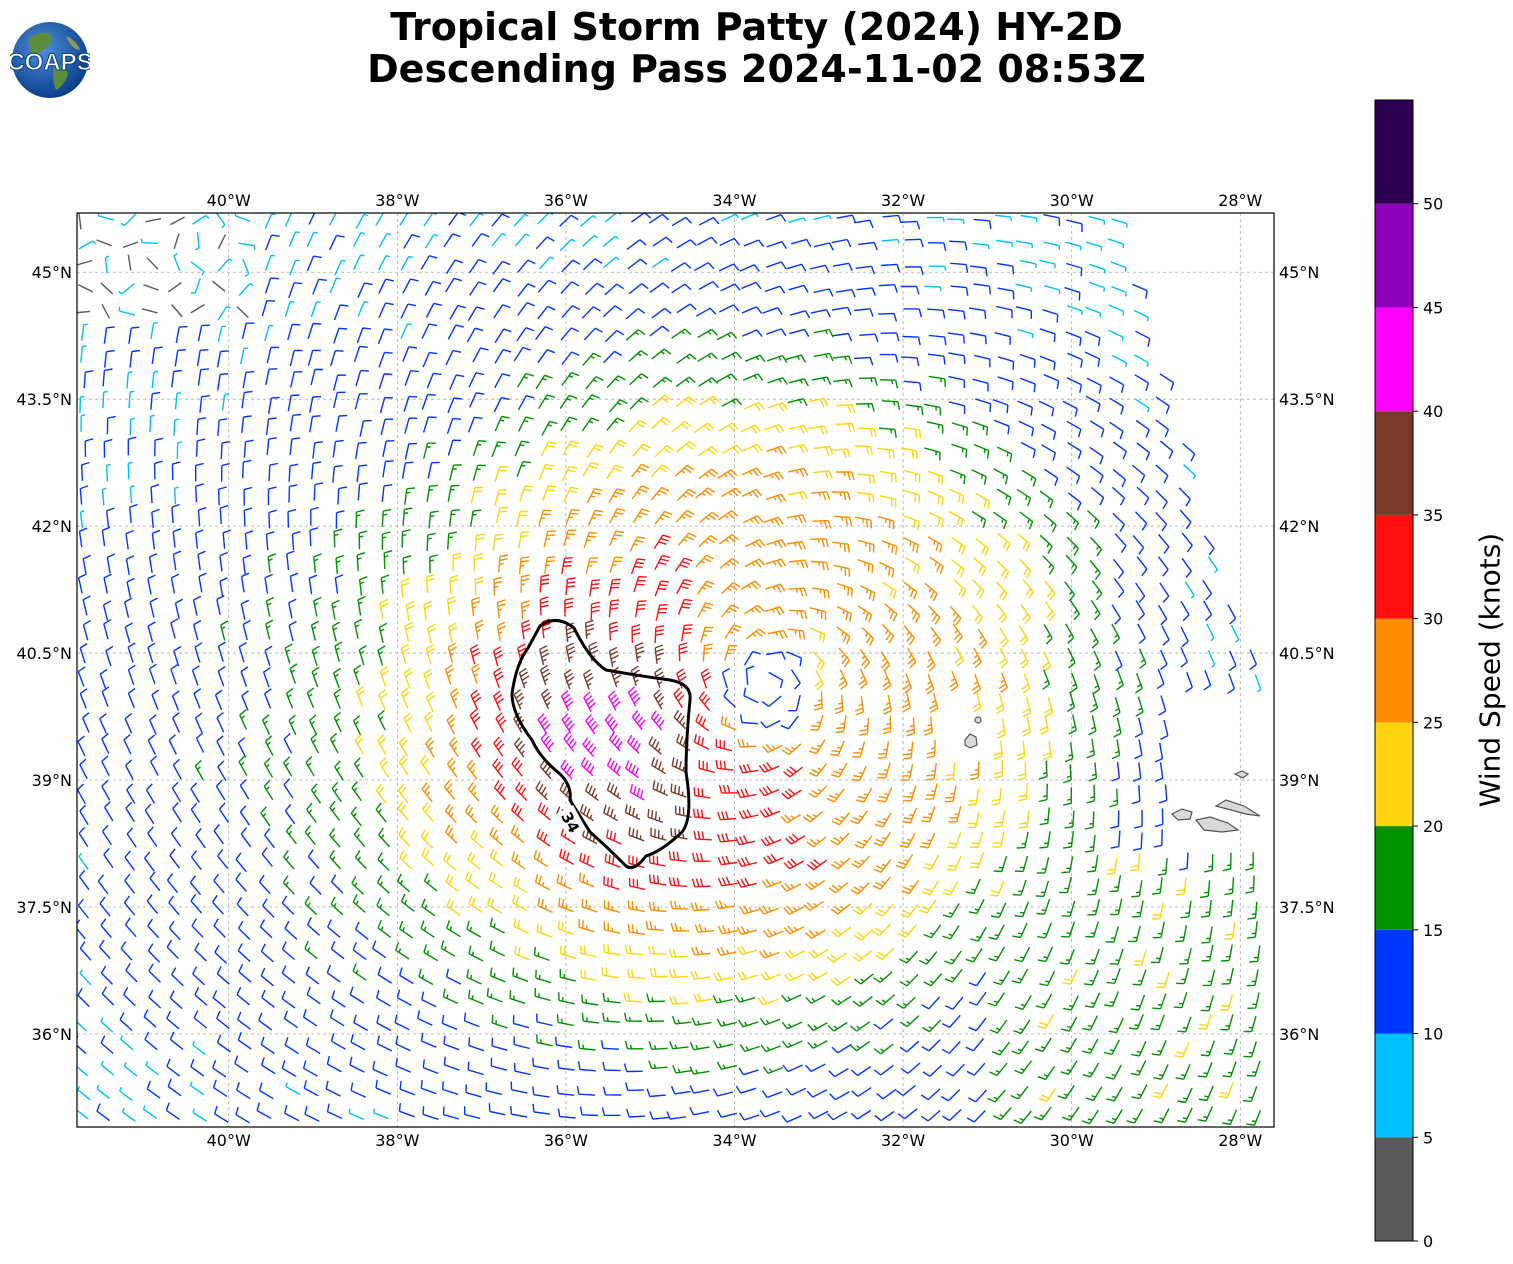 Image resolution: width=1513 pixels, height=1264 pixels. I want to click on lon-tick-label-top: 28°W, so click(1240, 200).